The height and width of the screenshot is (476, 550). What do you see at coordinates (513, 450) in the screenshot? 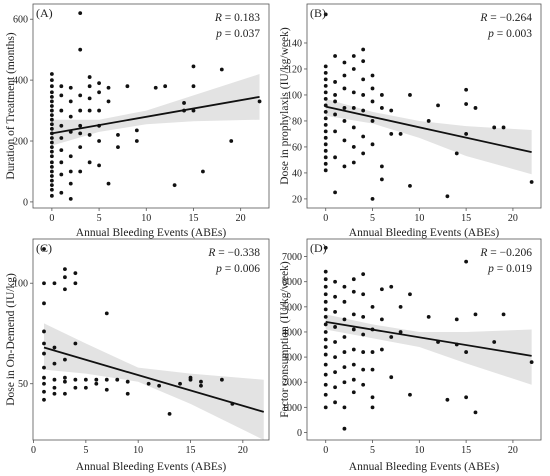
I see `x-tick-label: 20` at bounding box center [513, 450].